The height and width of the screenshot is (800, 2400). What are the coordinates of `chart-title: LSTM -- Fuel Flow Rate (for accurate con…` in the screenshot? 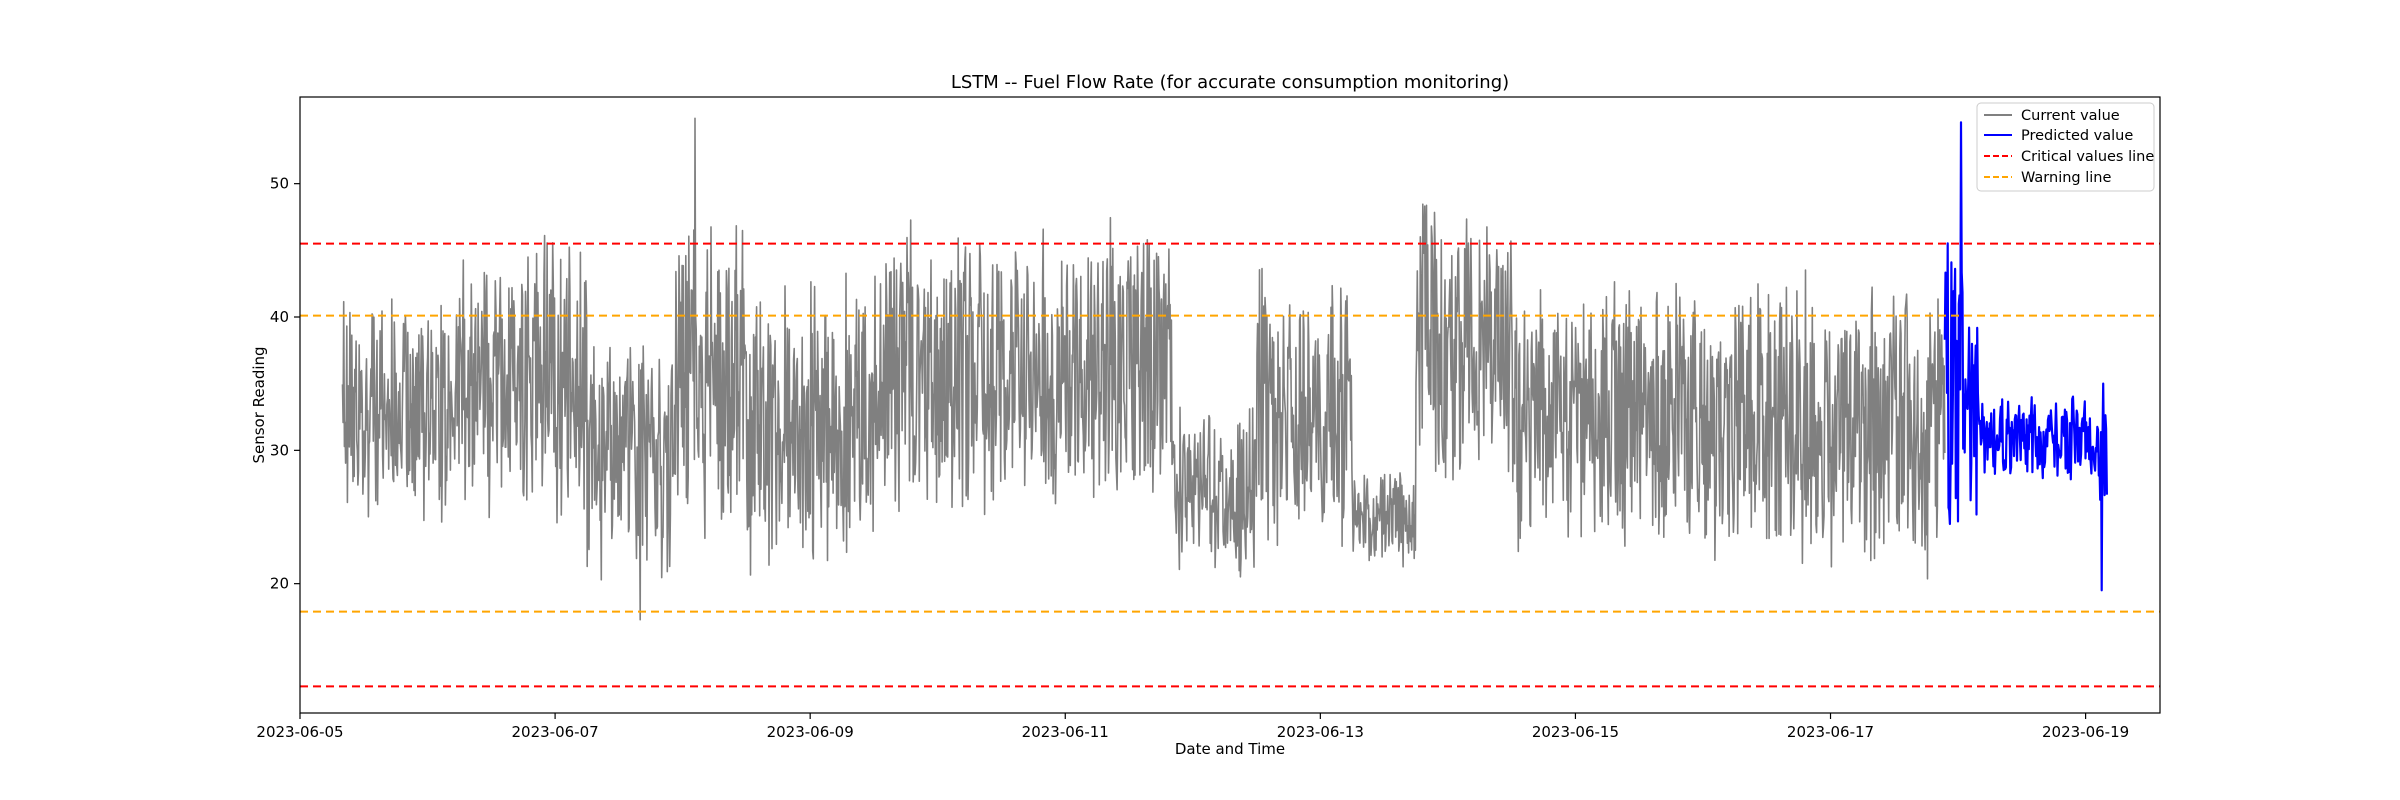 It's located at (1230, 82).